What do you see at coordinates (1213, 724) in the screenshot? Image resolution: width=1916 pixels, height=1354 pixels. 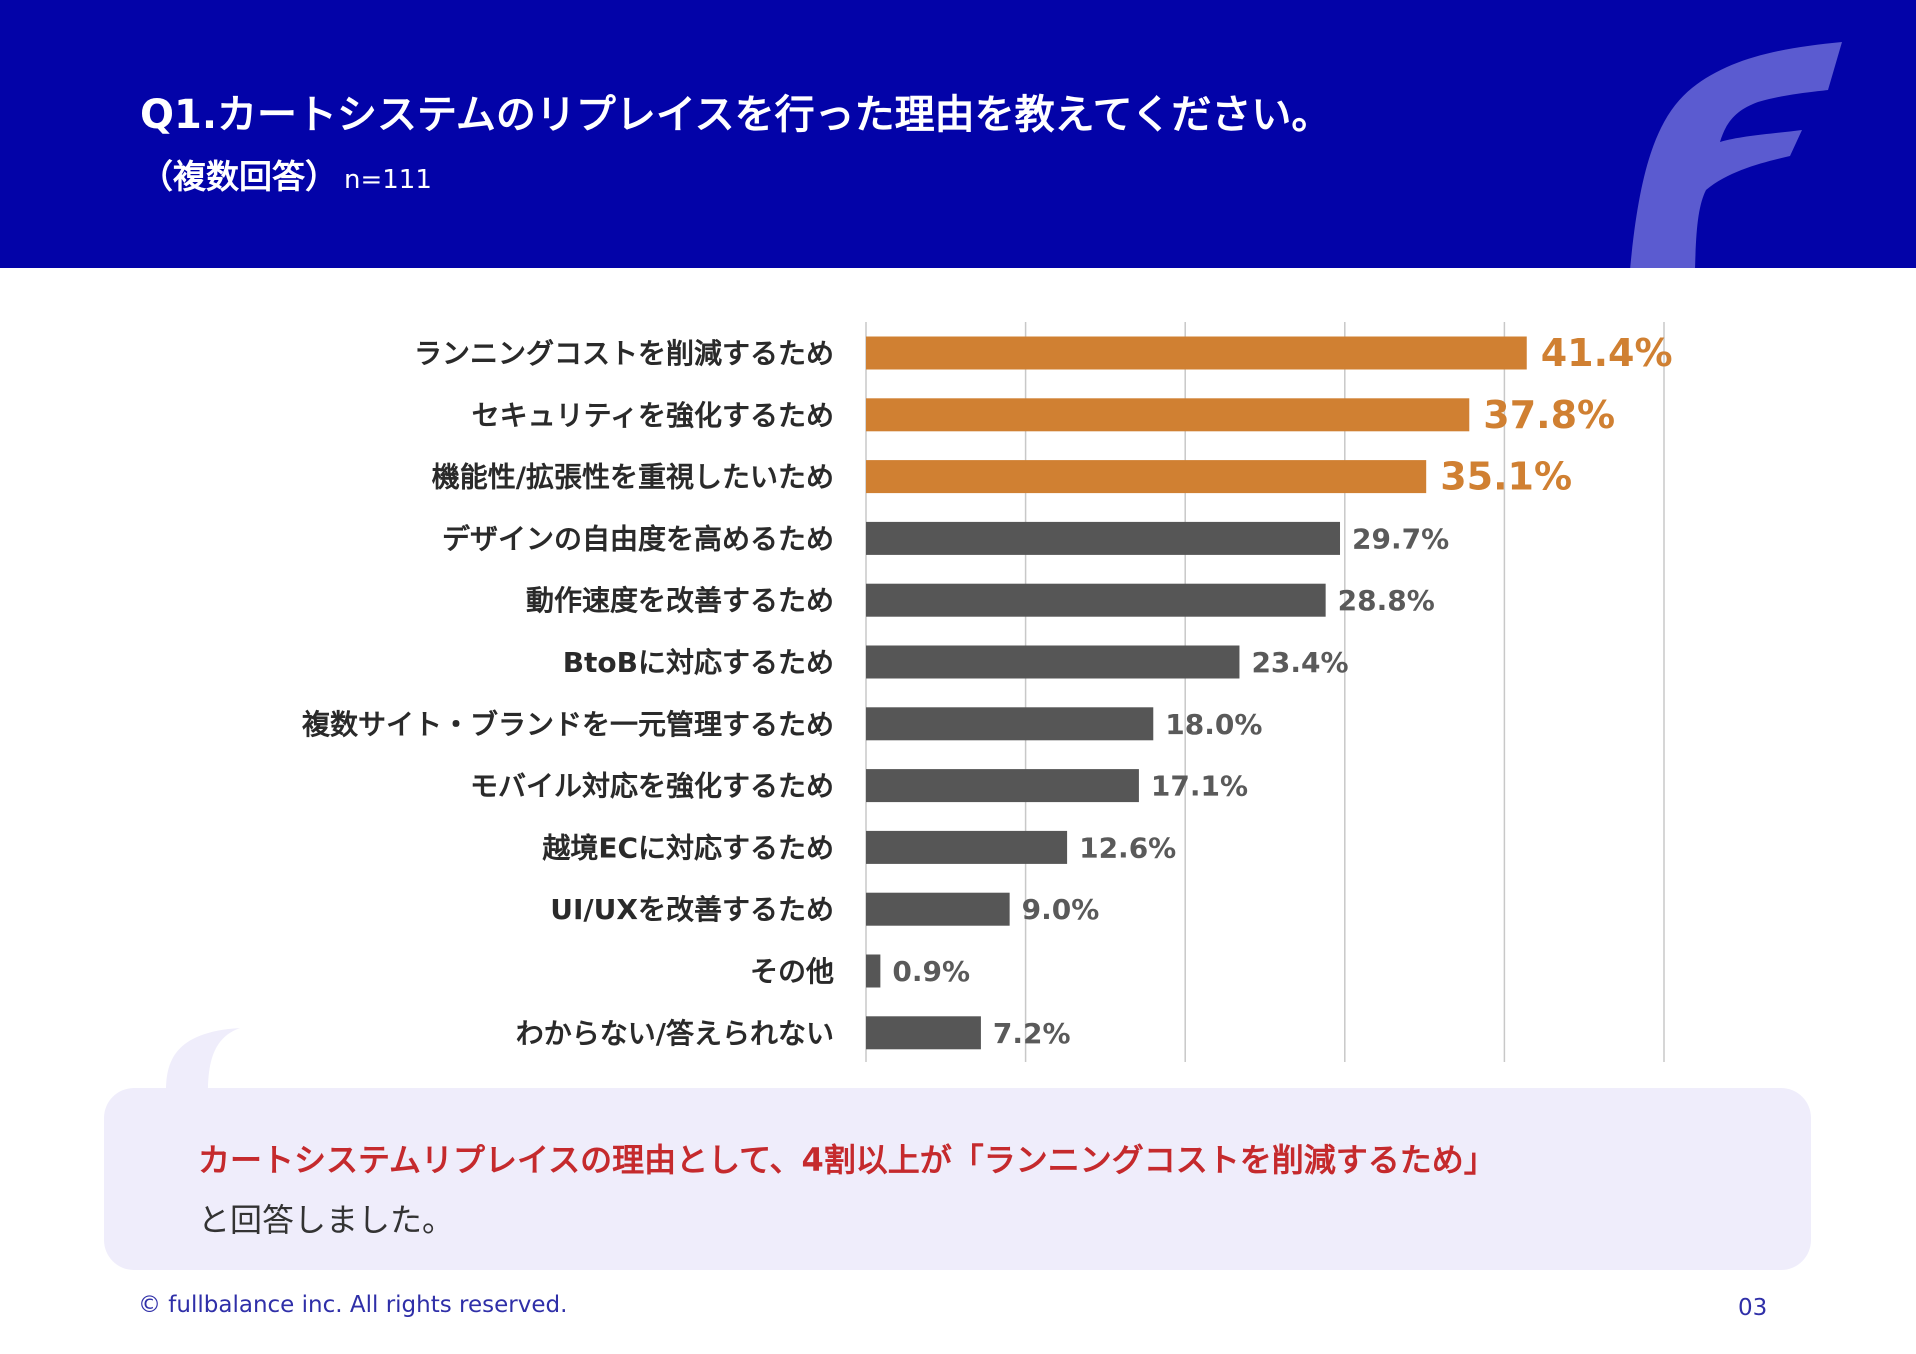 I see `data-label: 18.0%` at bounding box center [1213, 724].